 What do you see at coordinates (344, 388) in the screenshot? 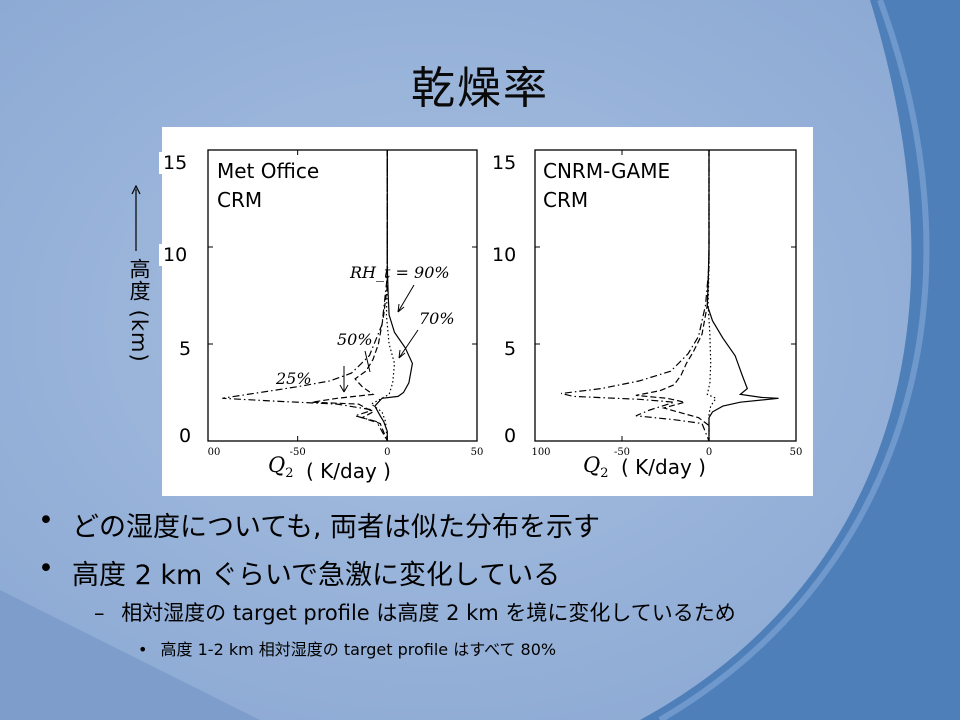
I see `annotation-25-arrowhead` at bounding box center [344, 388].